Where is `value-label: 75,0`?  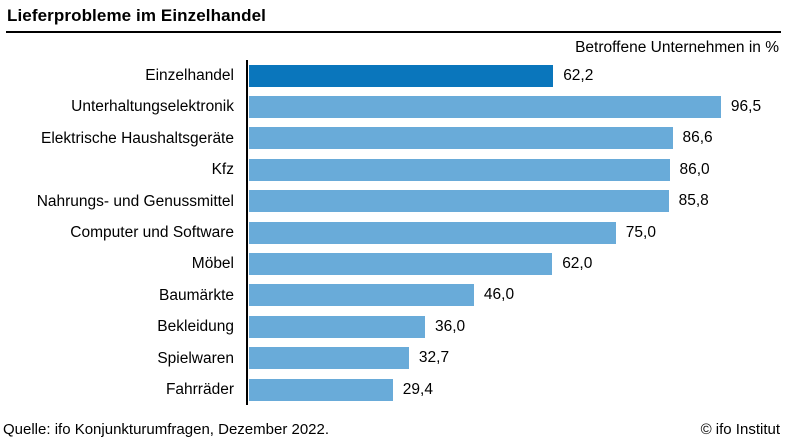
value-label: 75,0 is located at coordinates (640, 232).